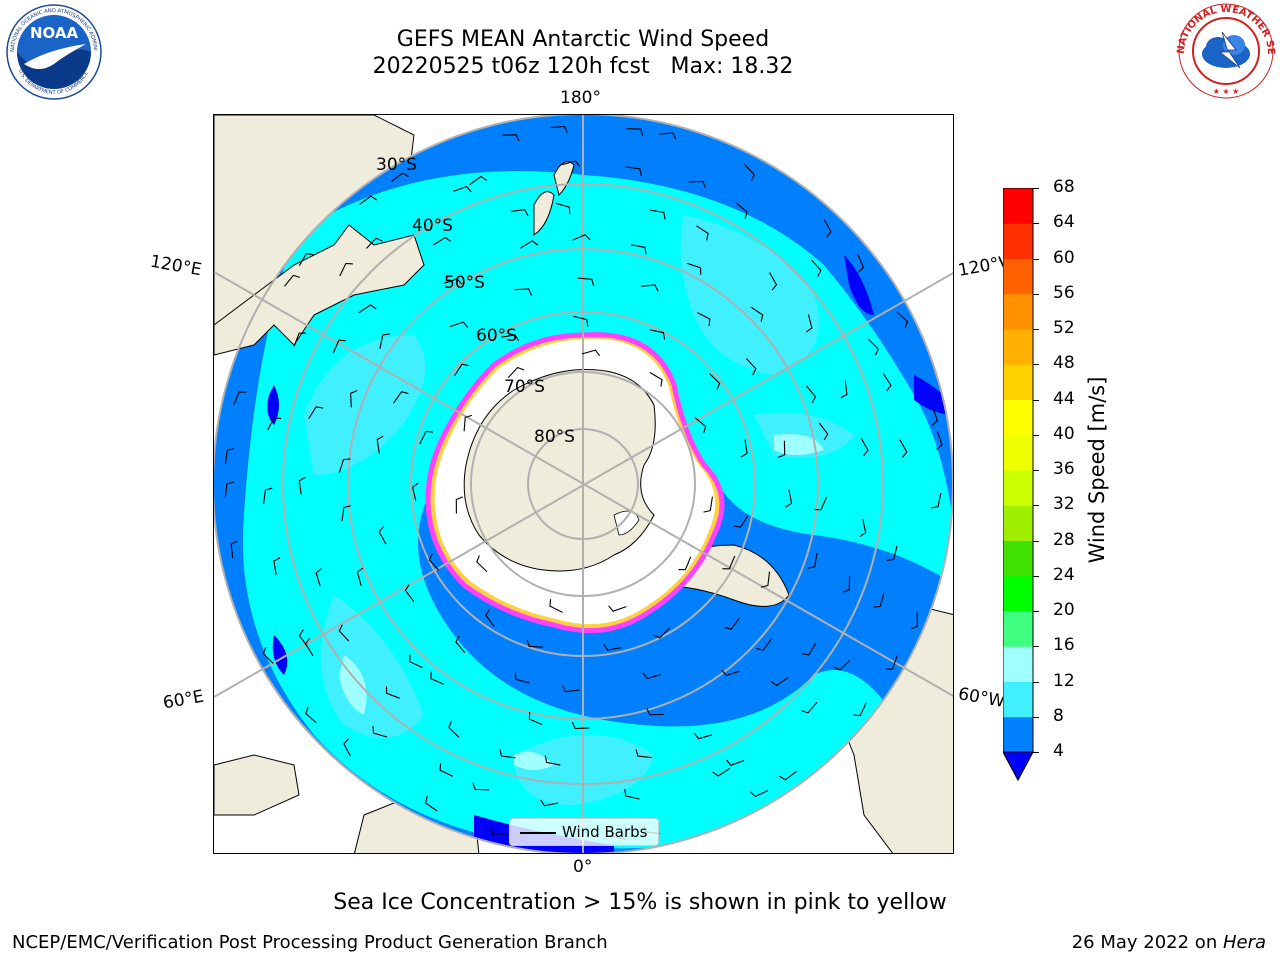 This screenshot has width=1280, height=960. What do you see at coordinates (464, 283) in the screenshot?
I see `lat-label-50s: 50°S` at bounding box center [464, 283].